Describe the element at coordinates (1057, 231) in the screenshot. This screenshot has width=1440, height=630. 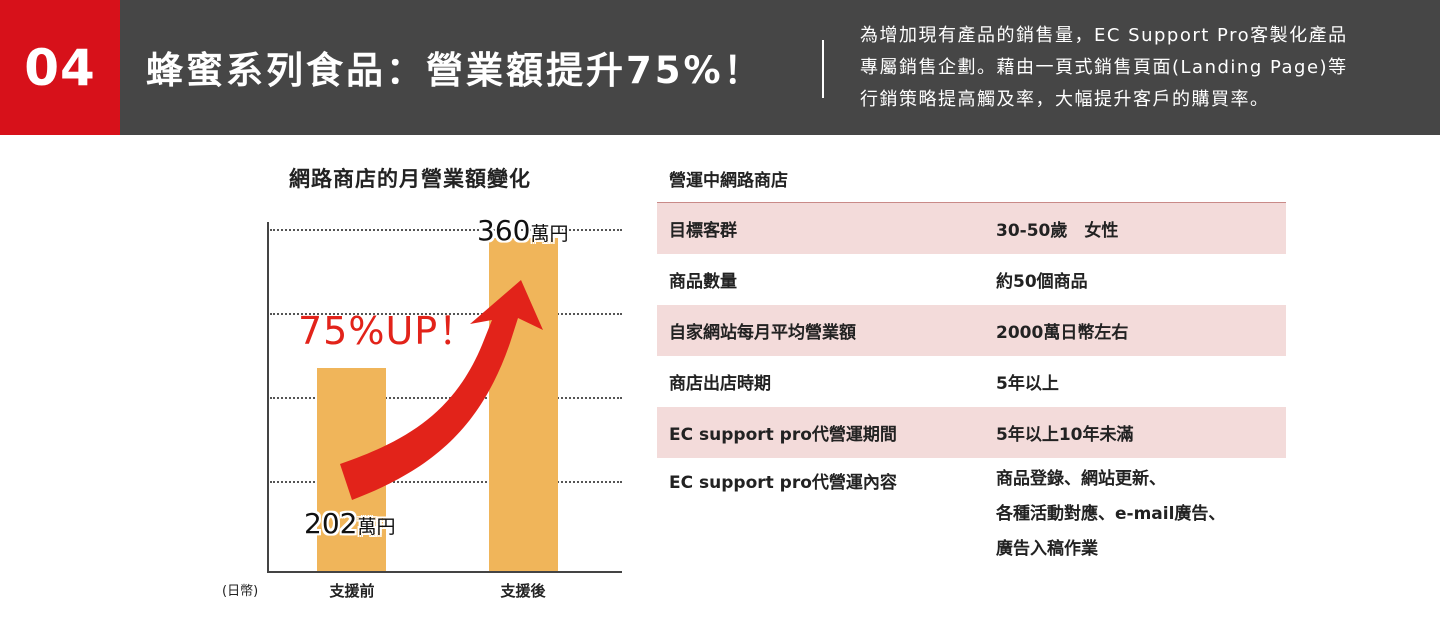
I see `row-value: 30-50歲 女性` at that location.